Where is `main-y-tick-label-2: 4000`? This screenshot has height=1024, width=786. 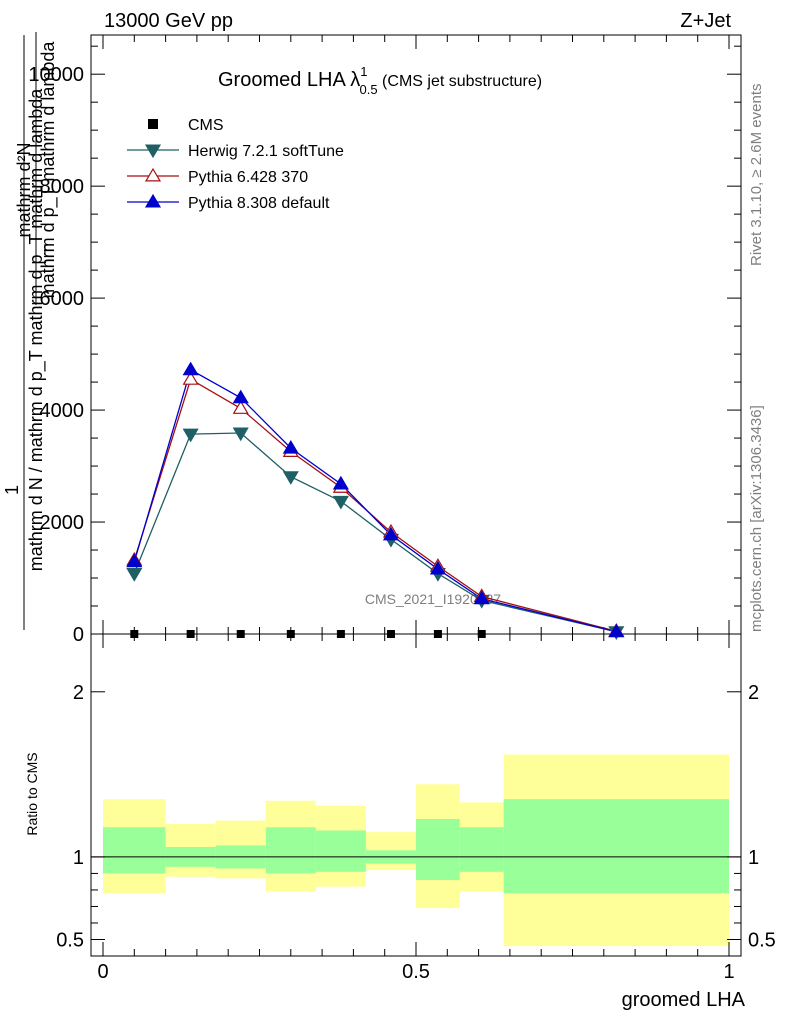 main-y-tick-label-2: 4000 is located at coordinates (62, 411).